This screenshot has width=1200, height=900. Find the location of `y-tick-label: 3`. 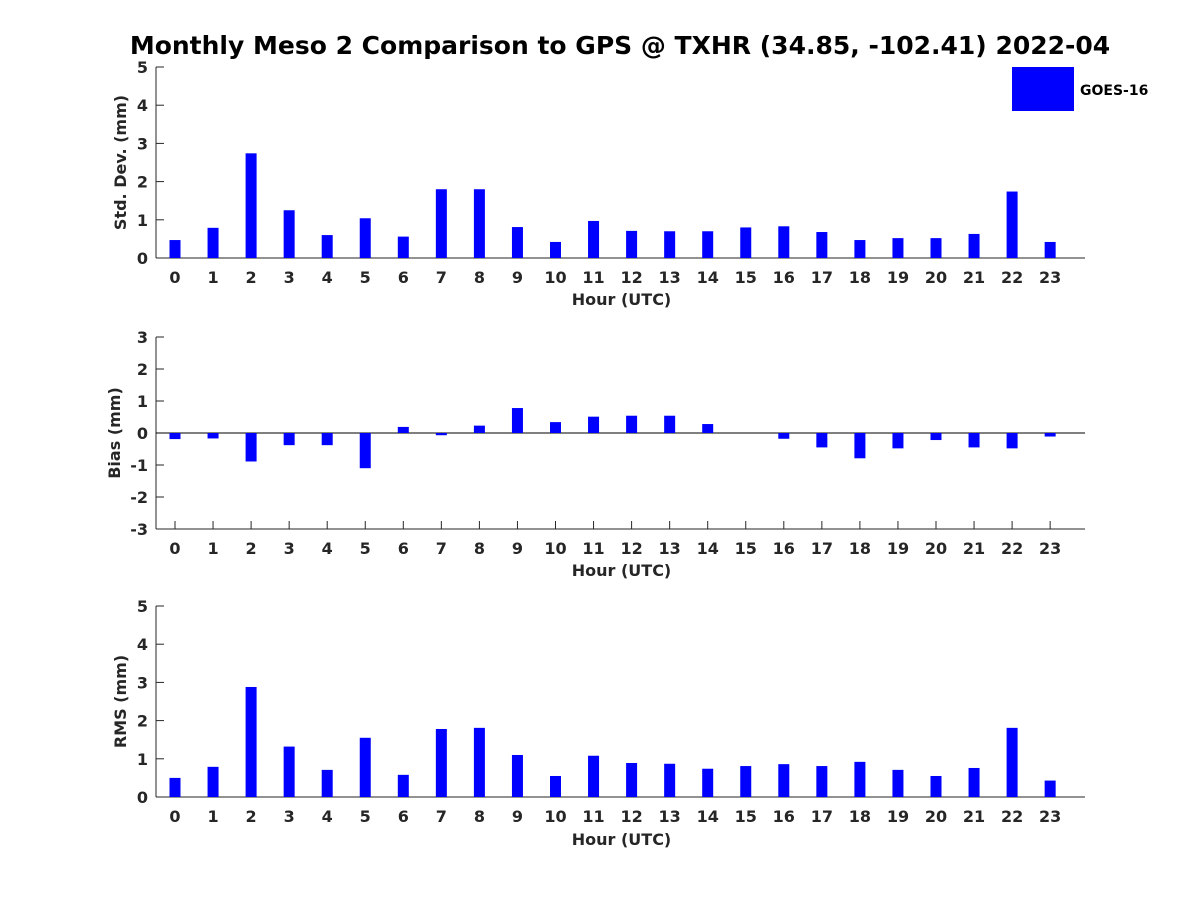

y-tick-label: 3 is located at coordinates (142, 337).